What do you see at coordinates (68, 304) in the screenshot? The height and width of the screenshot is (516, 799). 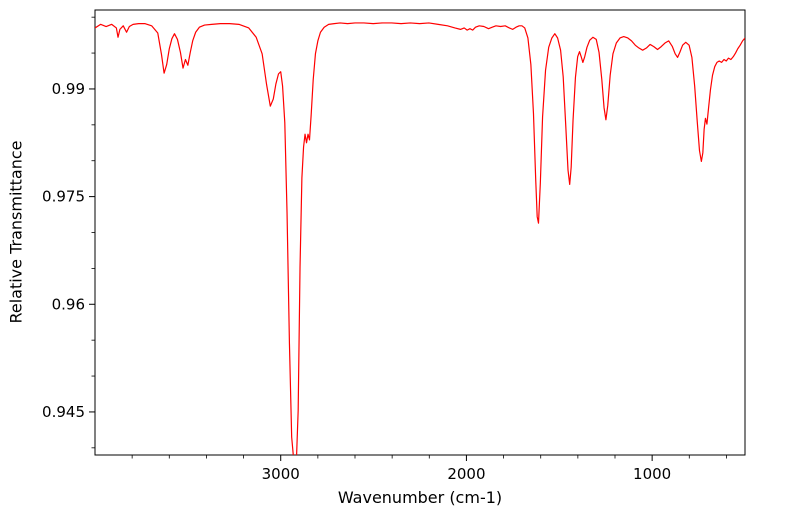 I see `y-tick-label: 0.96` at bounding box center [68, 304].